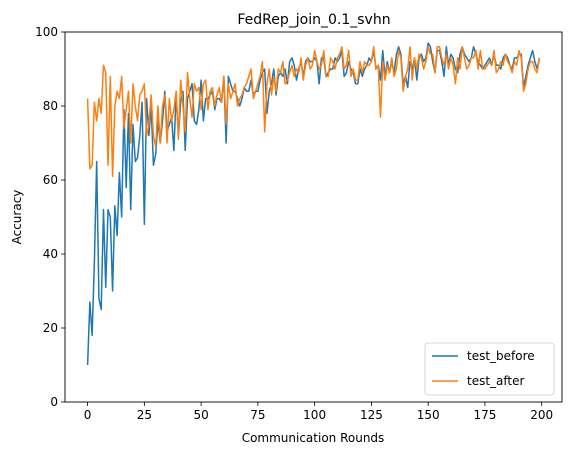  Describe the element at coordinates (541, 415) in the screenshot. I see `x-tick-label: 200` at that location.